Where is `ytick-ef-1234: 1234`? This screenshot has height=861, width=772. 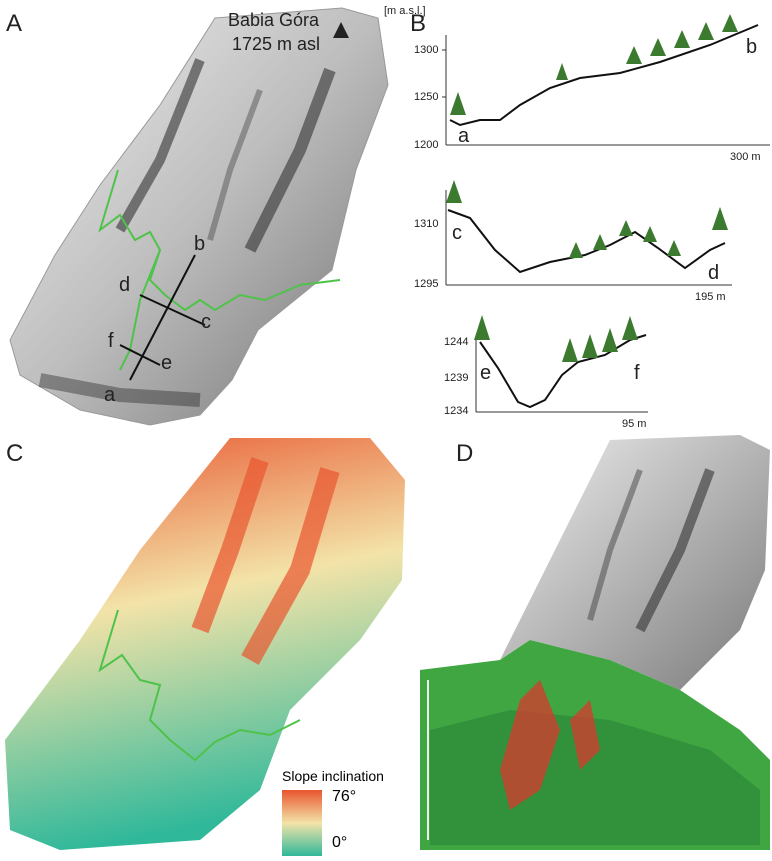 ytick-ef-1234: 1234 is located at coordinates (456, 411).